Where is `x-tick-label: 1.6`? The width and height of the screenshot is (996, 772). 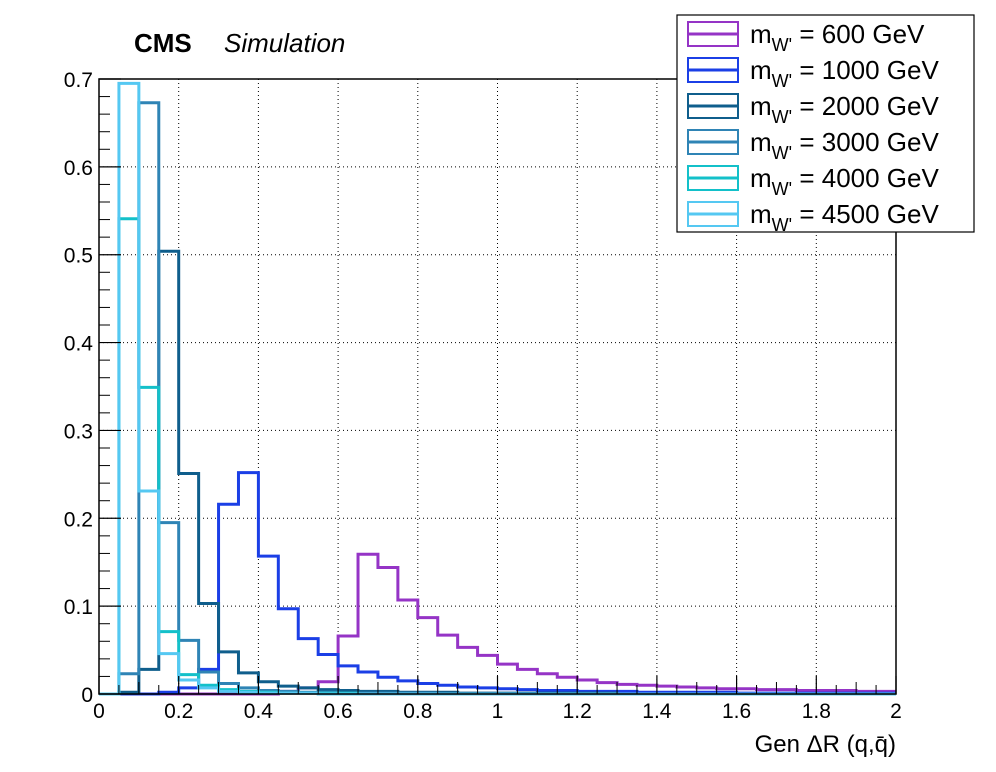
x-tick-label: 1.6 is located at coordinates (736, 711).